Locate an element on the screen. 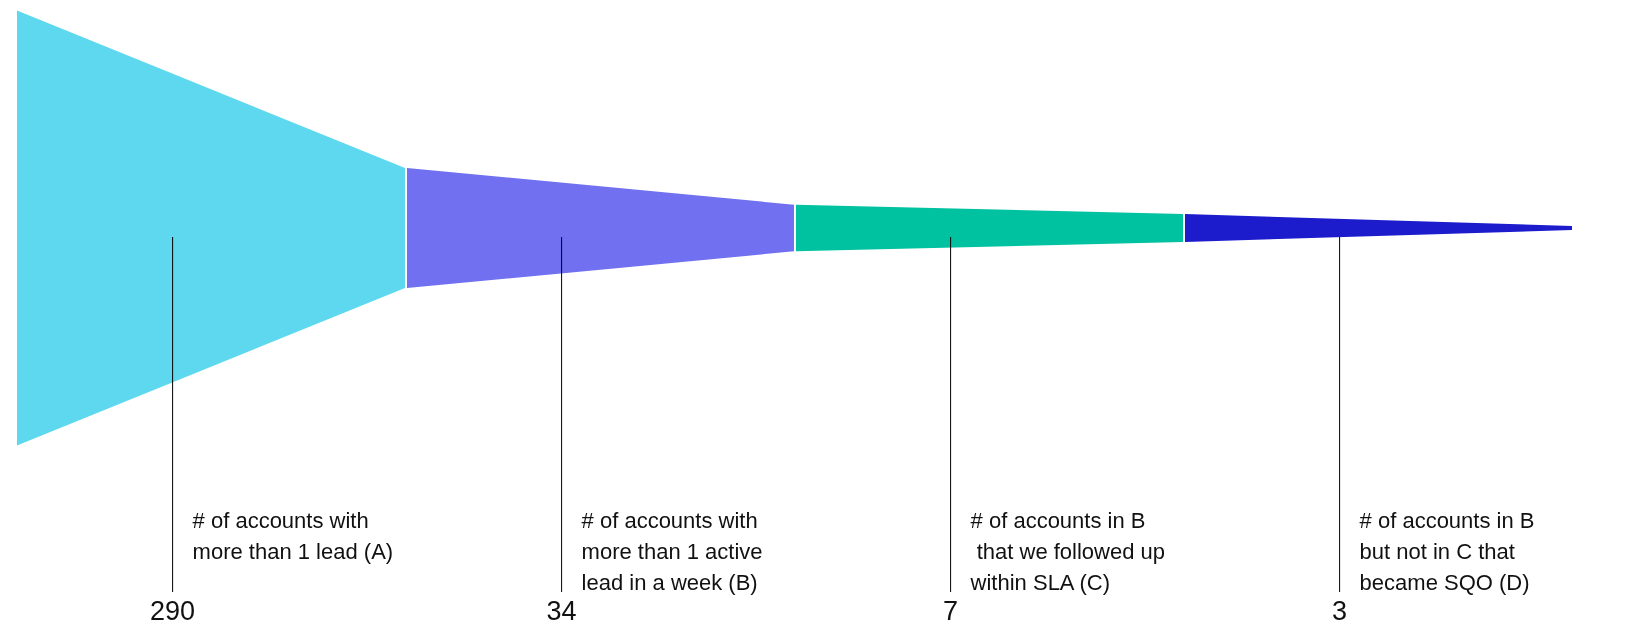 The width and height of the screenshot is (1637, 624). category-label: # of accounts with more than 1 active lead in a week (B) is located at coordinates (672, 551).